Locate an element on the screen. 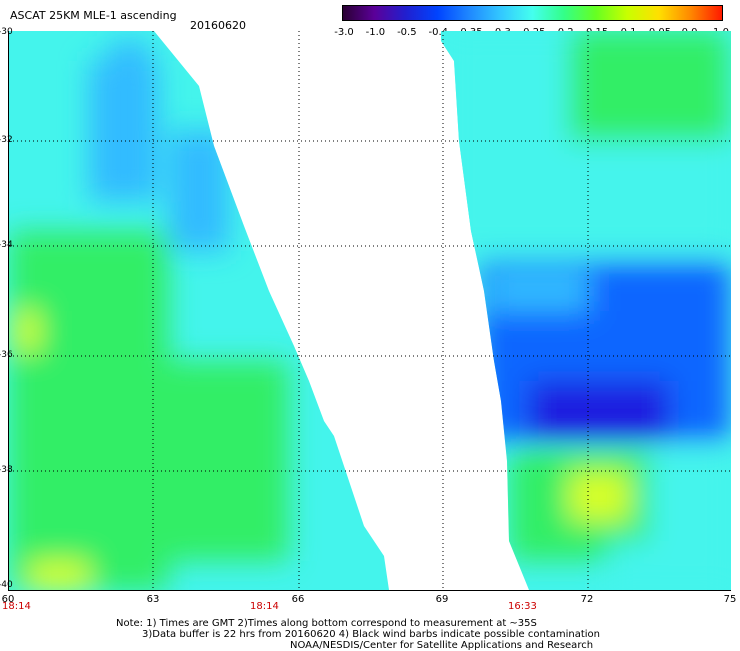 The height and width of the screenshot is (651, 740). colorbar-tick-label: -0.4 is located at coordinates (438, 32).